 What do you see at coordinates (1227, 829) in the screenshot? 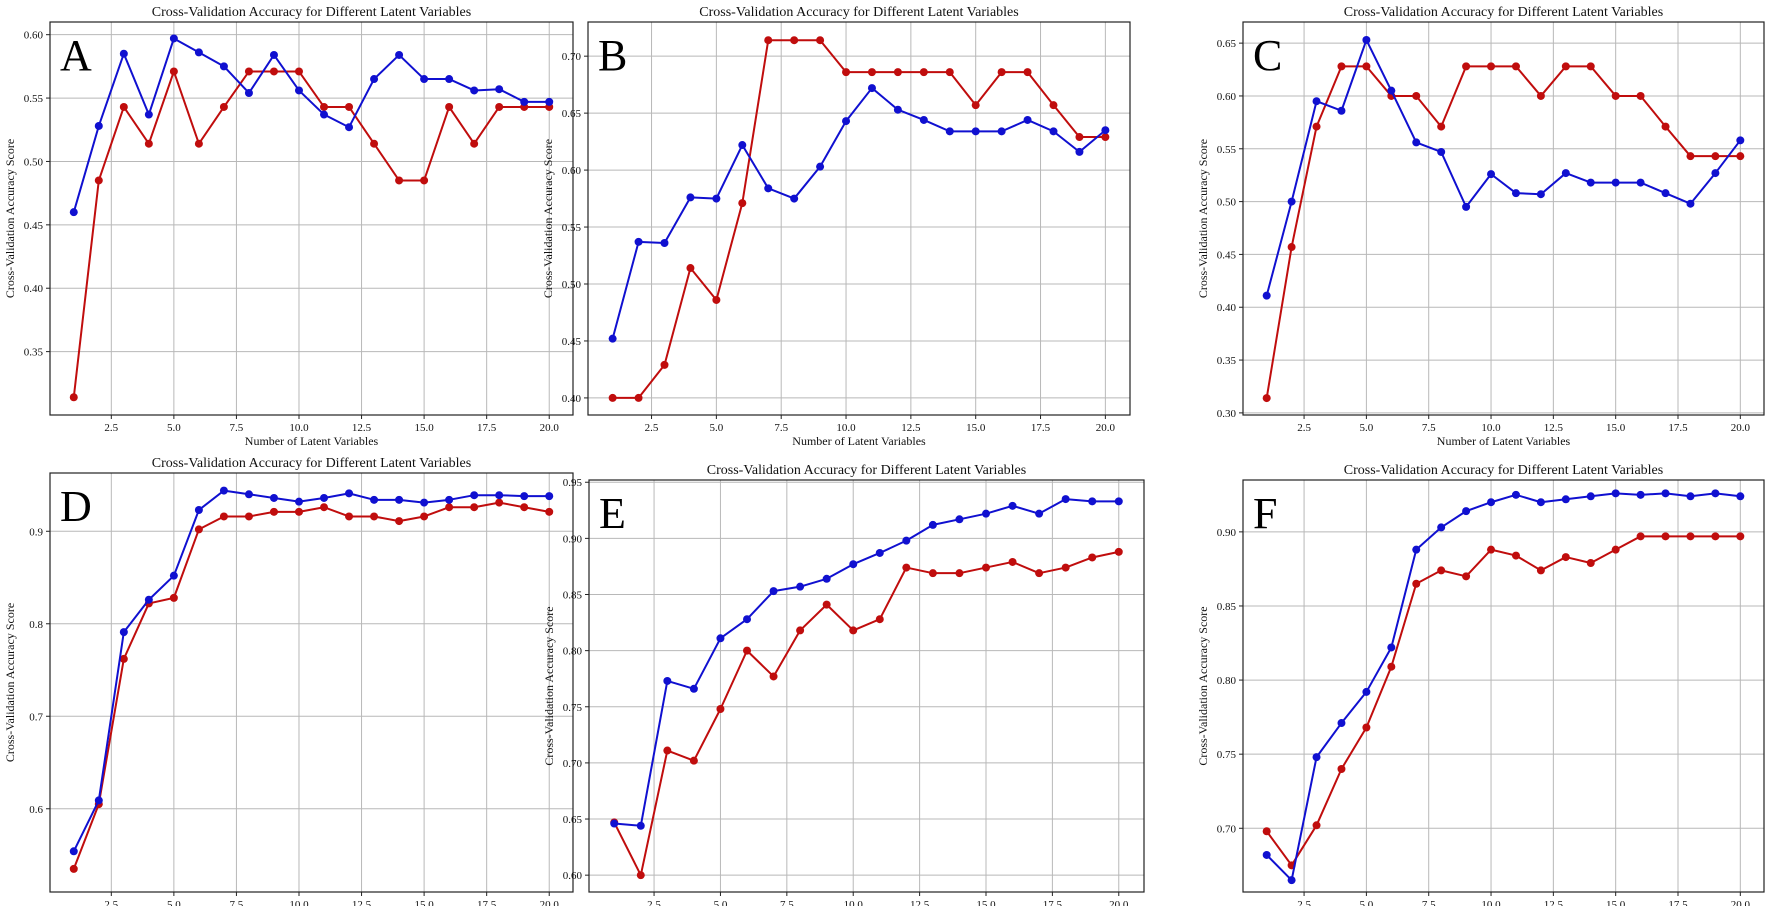
I see `y-tick-label: 0.70` at bounding box center [1227, 829].